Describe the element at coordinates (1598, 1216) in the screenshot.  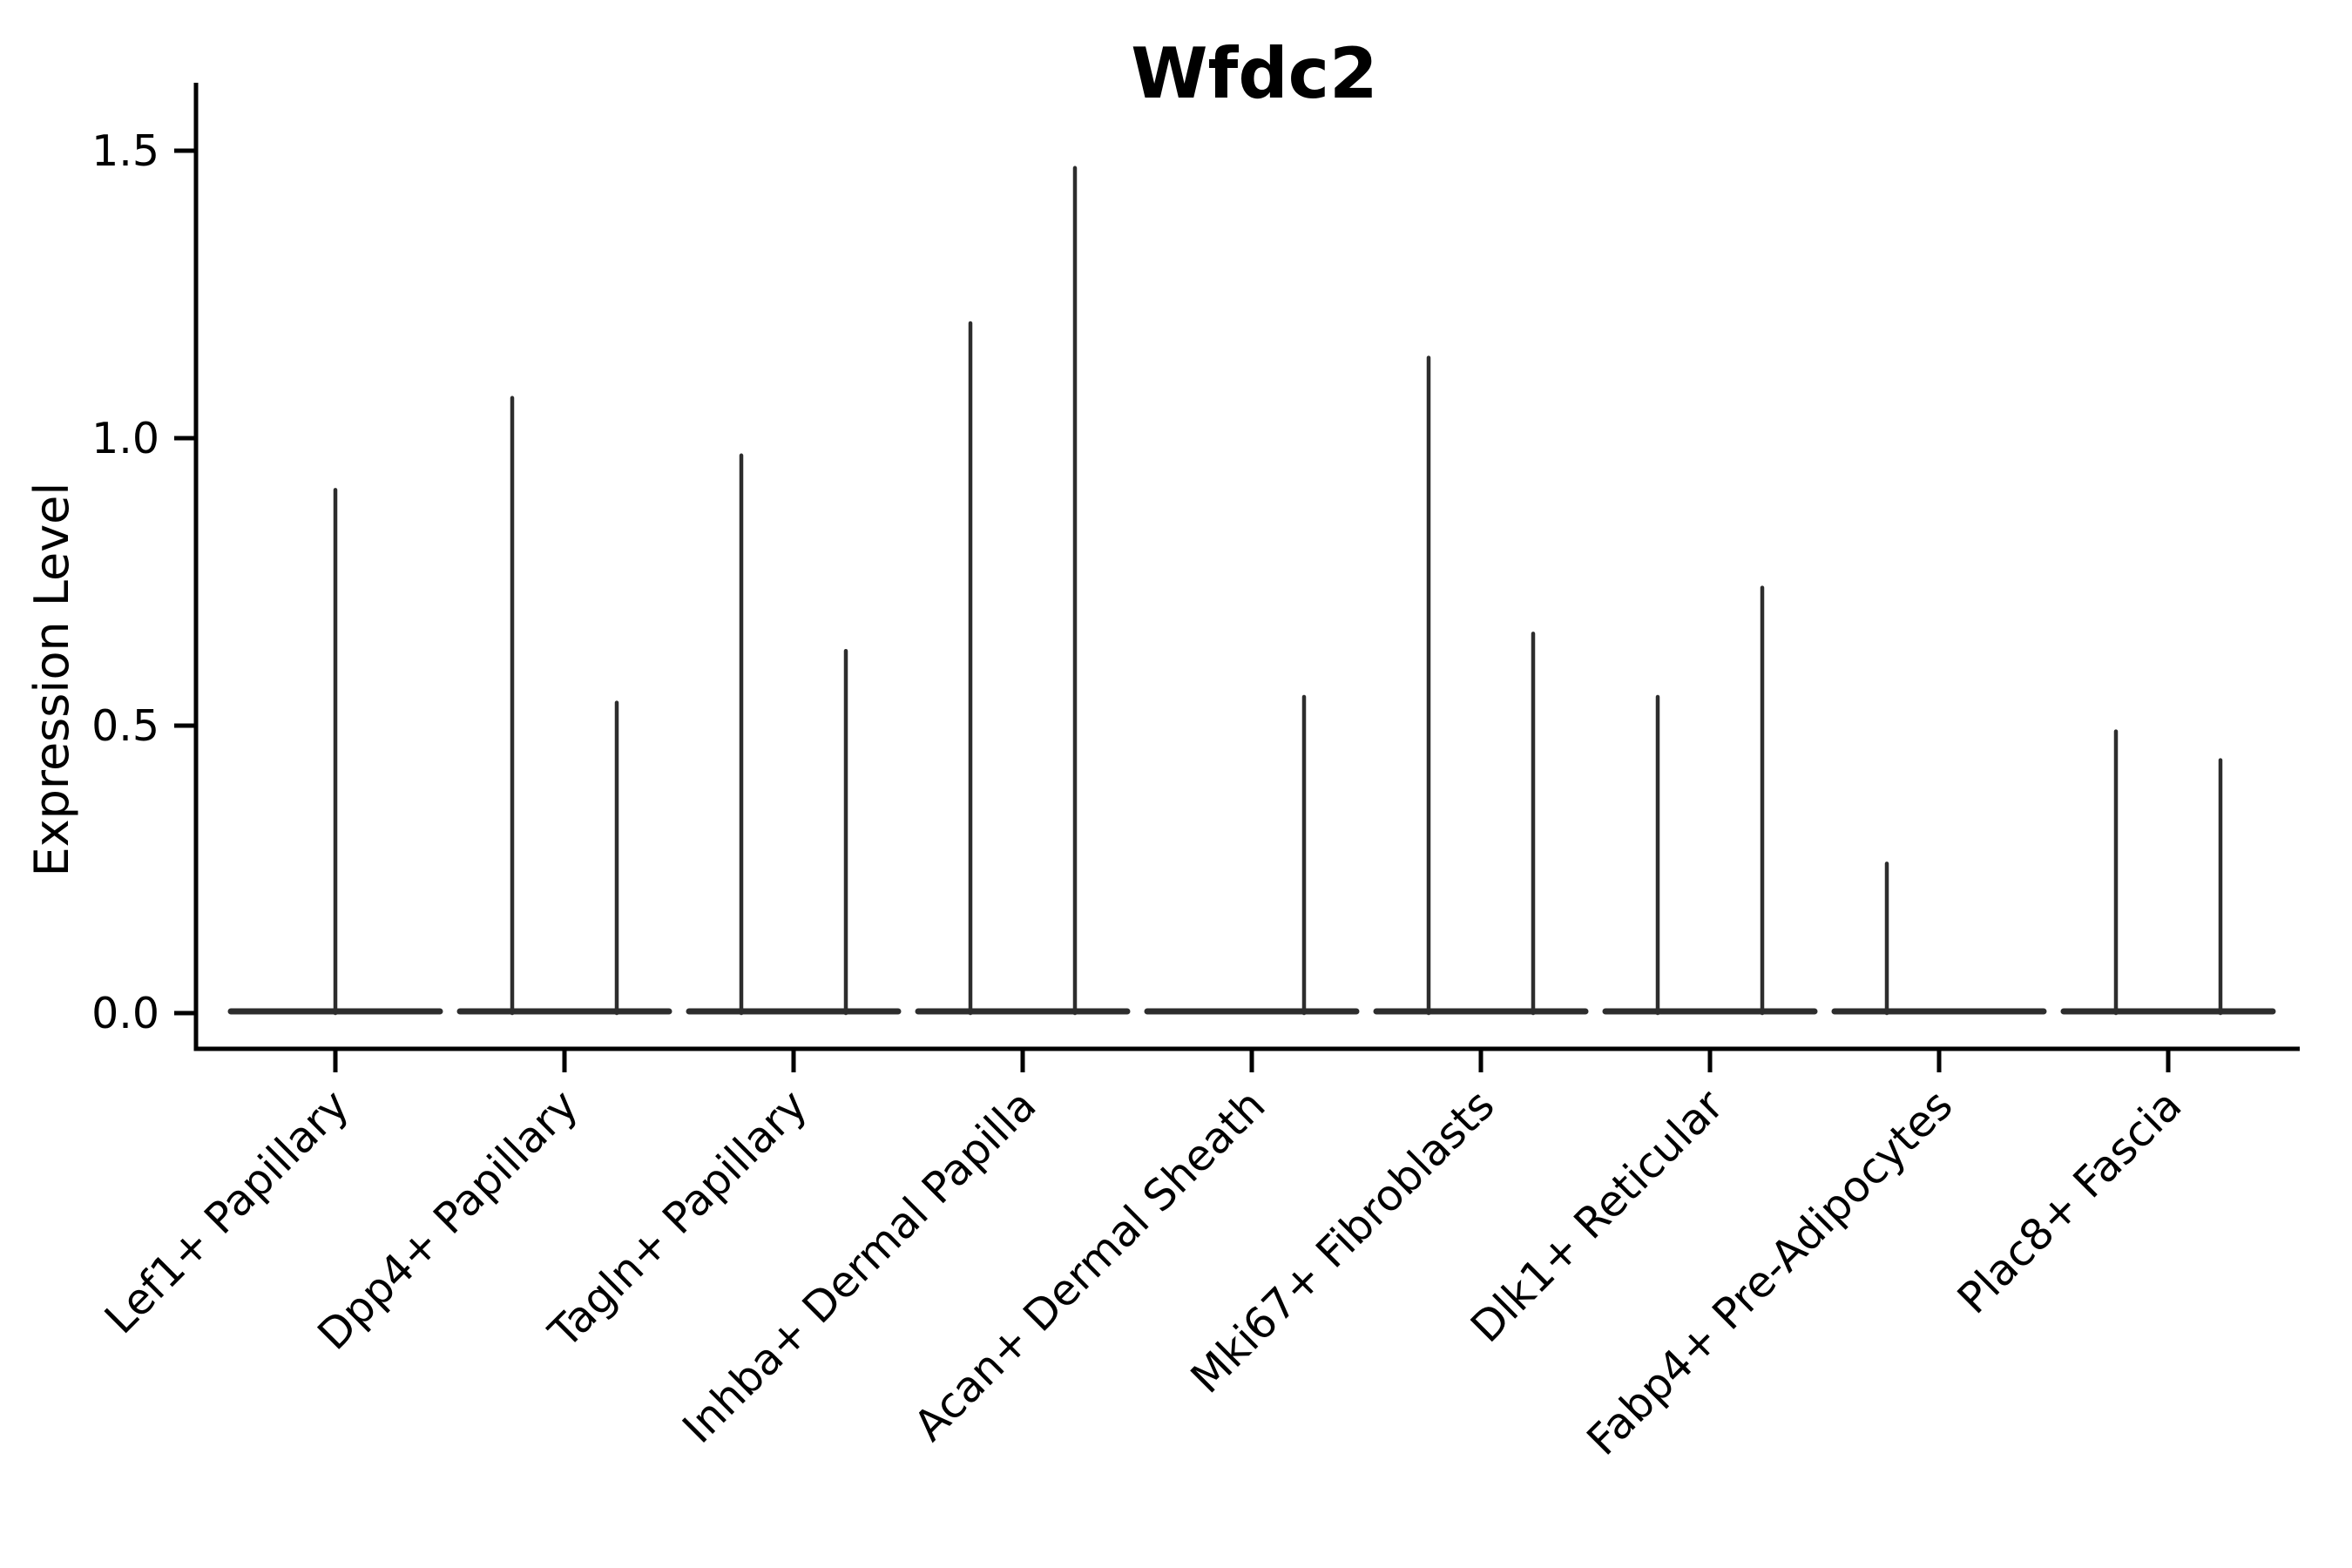
I see `x-tick-label: Dlk1+ Reticular` at that location.